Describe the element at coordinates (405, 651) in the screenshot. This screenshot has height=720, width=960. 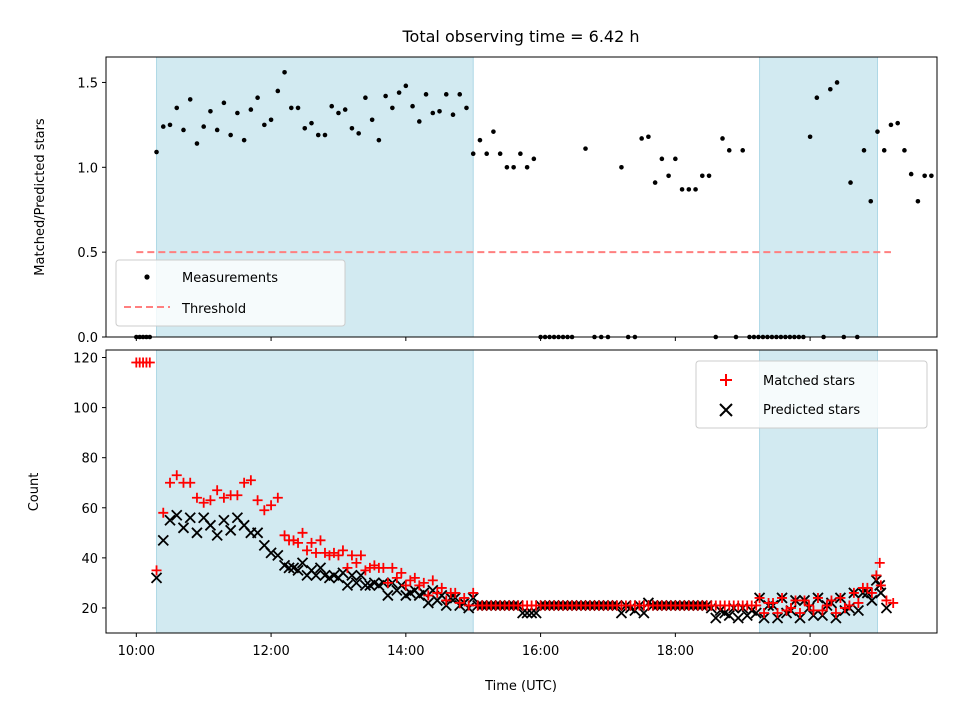
I see `x-tick-label: 14:00` at that location.